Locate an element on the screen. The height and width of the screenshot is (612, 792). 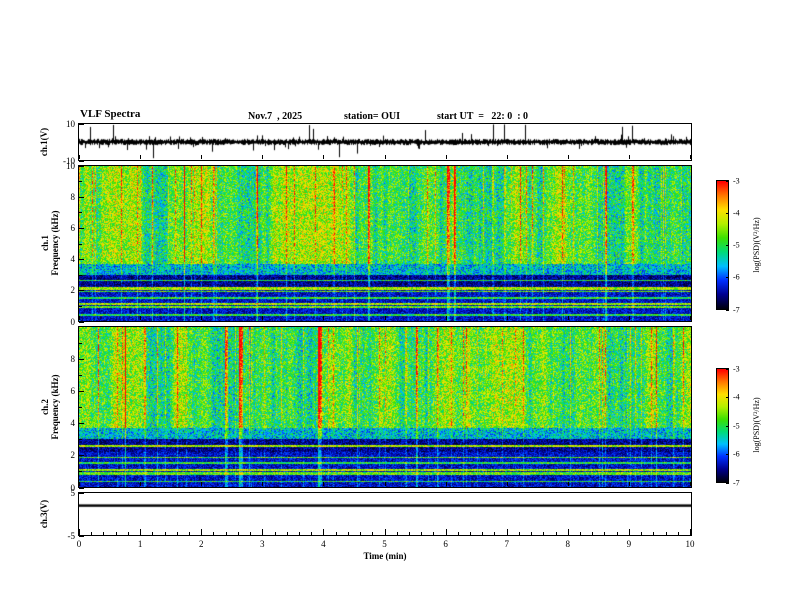
colorbar-tick-label: -4 is located at coordinates (736, 213).